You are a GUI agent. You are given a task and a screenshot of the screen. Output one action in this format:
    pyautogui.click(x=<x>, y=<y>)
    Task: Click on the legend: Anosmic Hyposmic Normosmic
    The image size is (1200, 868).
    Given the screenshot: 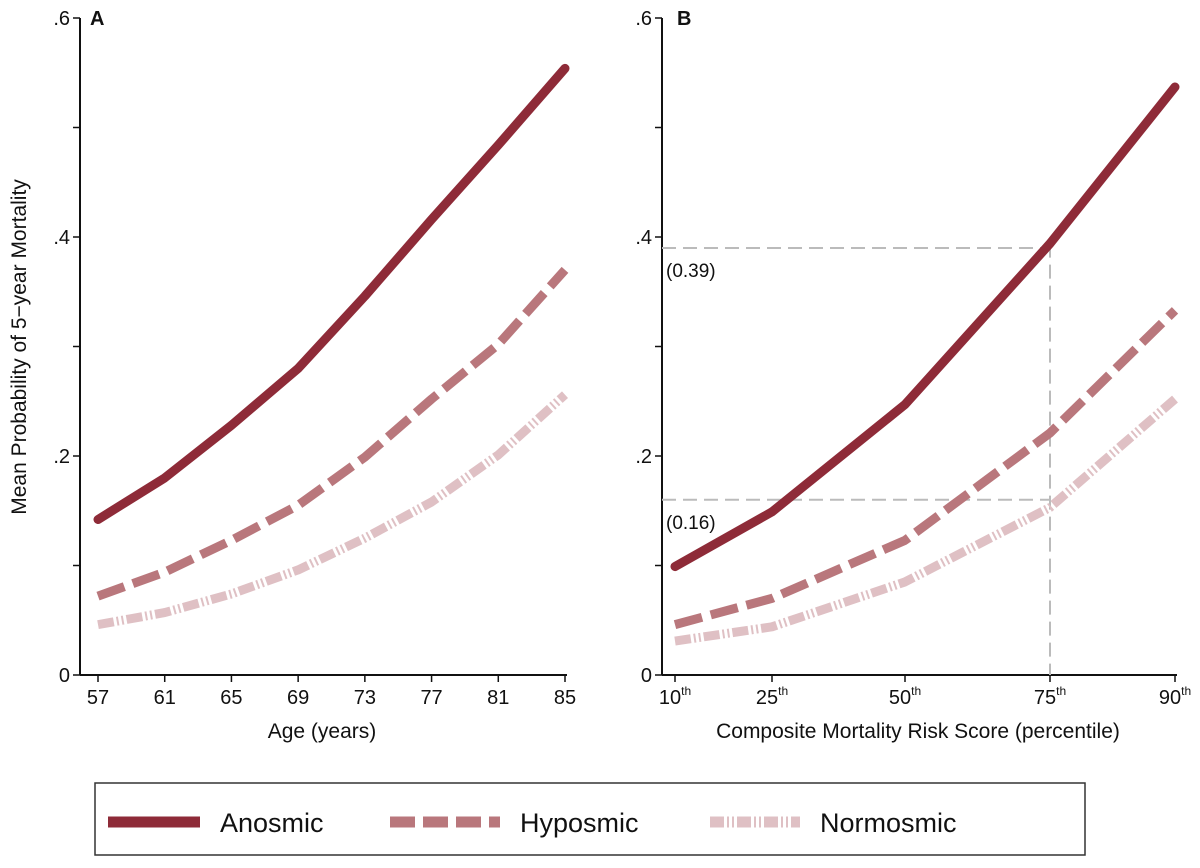 What is the action you would take?
    pyautogui.click(x=590, y=819)
    